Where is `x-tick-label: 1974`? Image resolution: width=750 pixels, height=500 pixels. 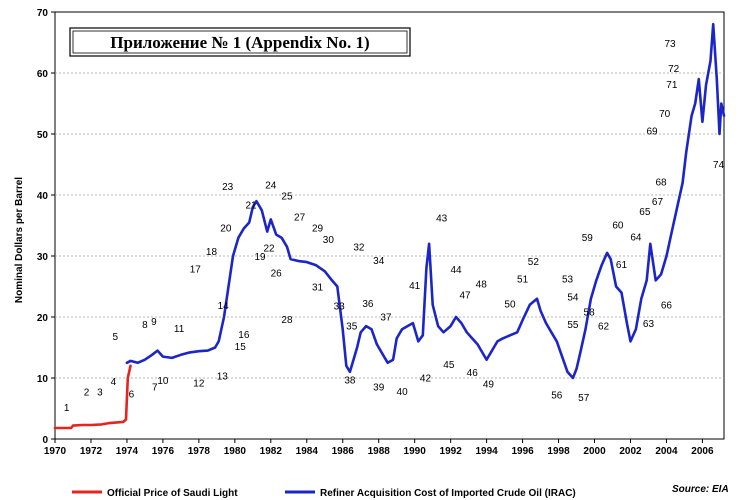
x-tick-label: 1974 is located at coordinates (127, 451).